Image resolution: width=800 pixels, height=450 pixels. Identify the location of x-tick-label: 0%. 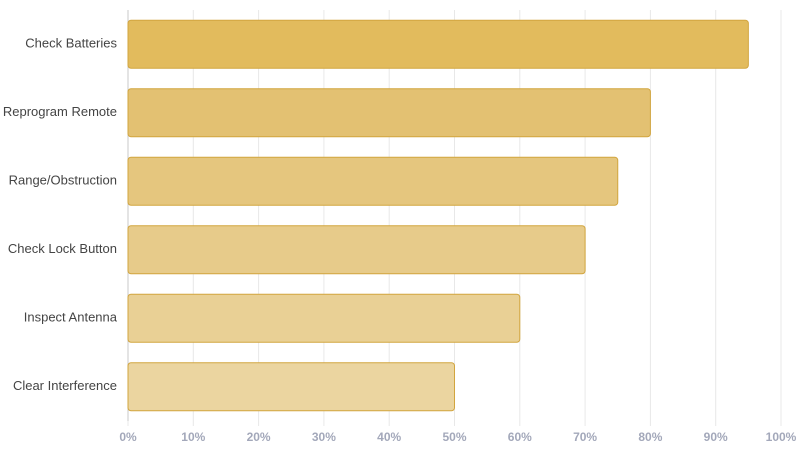
(128, 437).